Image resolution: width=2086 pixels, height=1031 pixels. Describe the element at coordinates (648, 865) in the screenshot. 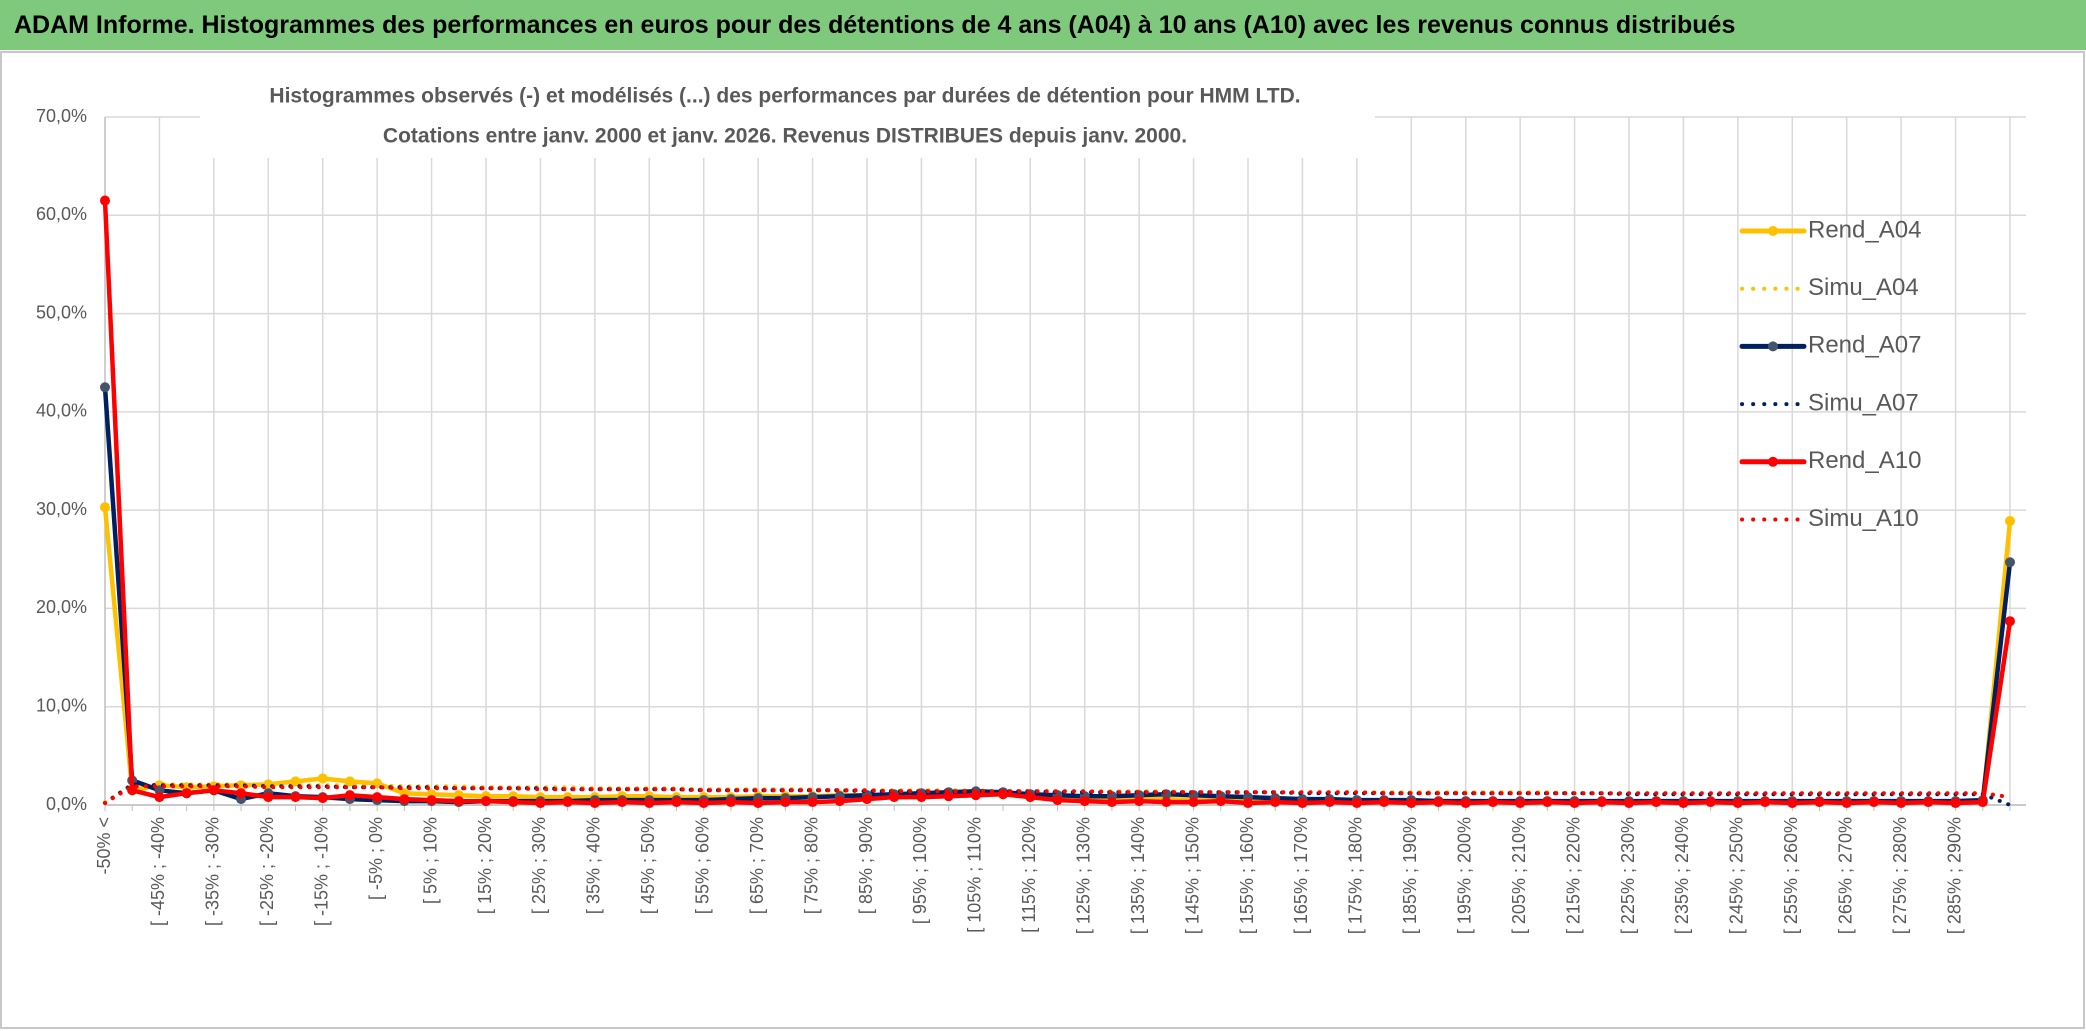

I see `x-tick-label: [ 45% ; 50%` at that location.